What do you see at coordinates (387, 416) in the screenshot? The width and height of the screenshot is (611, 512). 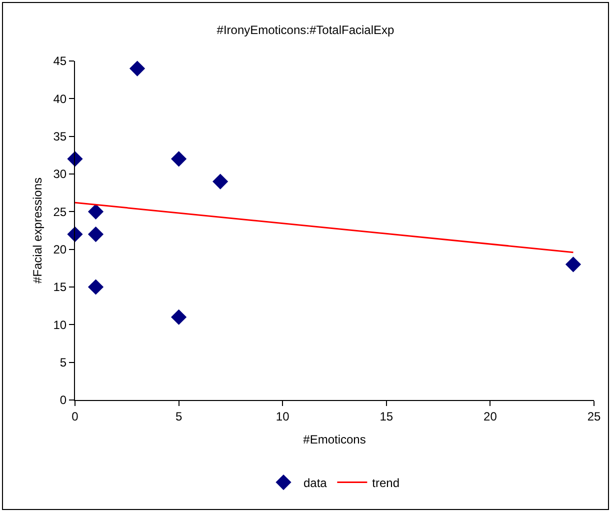 I see `x-tick-label: 15` at bounding box center [387, 416].